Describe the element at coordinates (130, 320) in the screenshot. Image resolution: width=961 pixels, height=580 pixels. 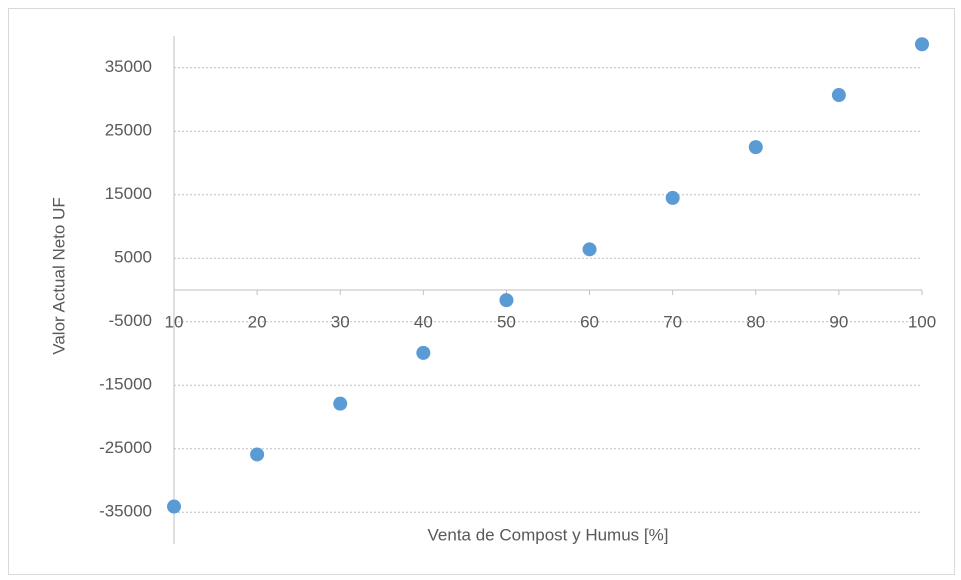
I see `y-tick-label: -5000` at that location.